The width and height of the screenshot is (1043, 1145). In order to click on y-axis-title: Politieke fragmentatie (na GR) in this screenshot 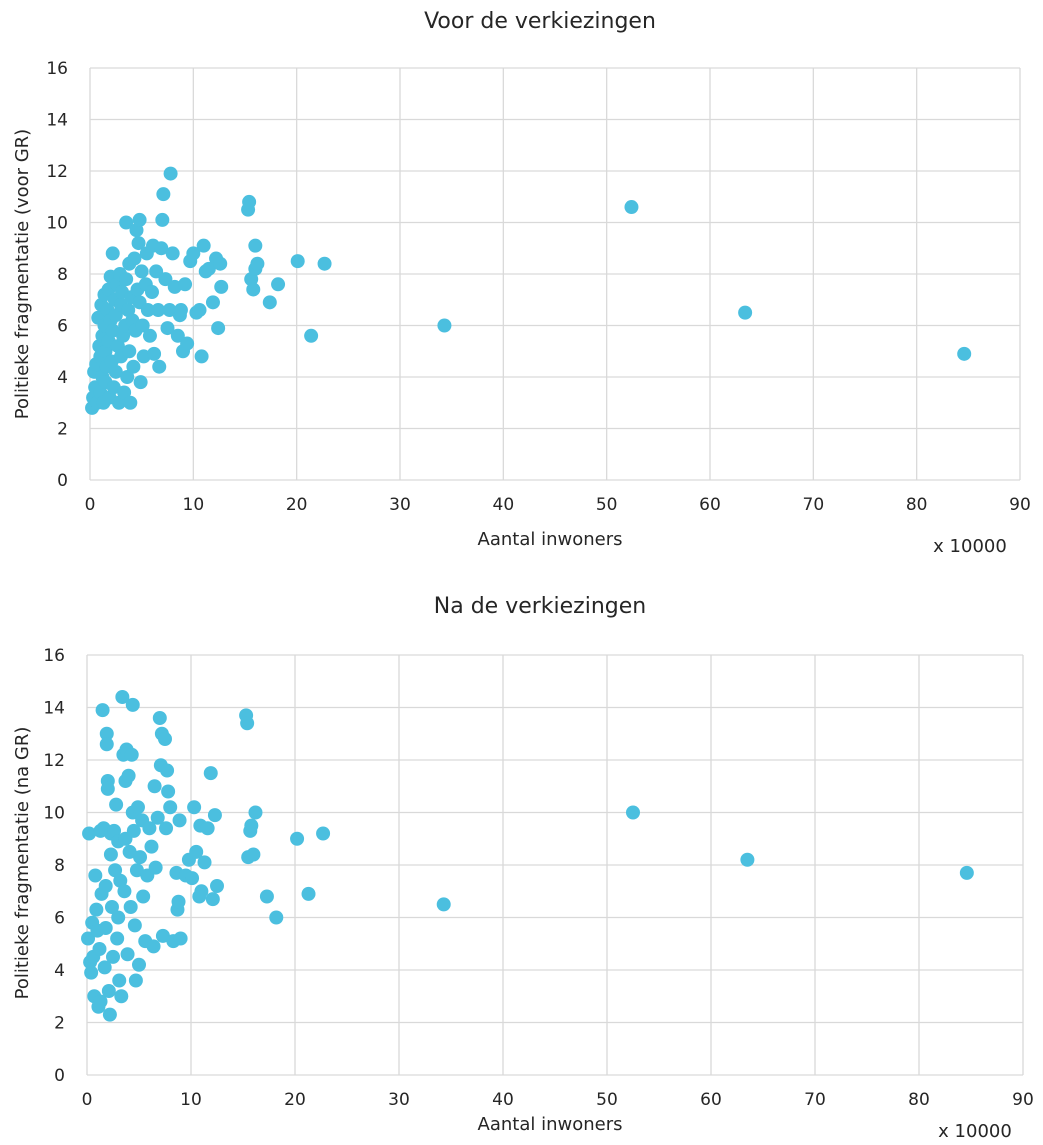, I will do `click(22, 863)`.